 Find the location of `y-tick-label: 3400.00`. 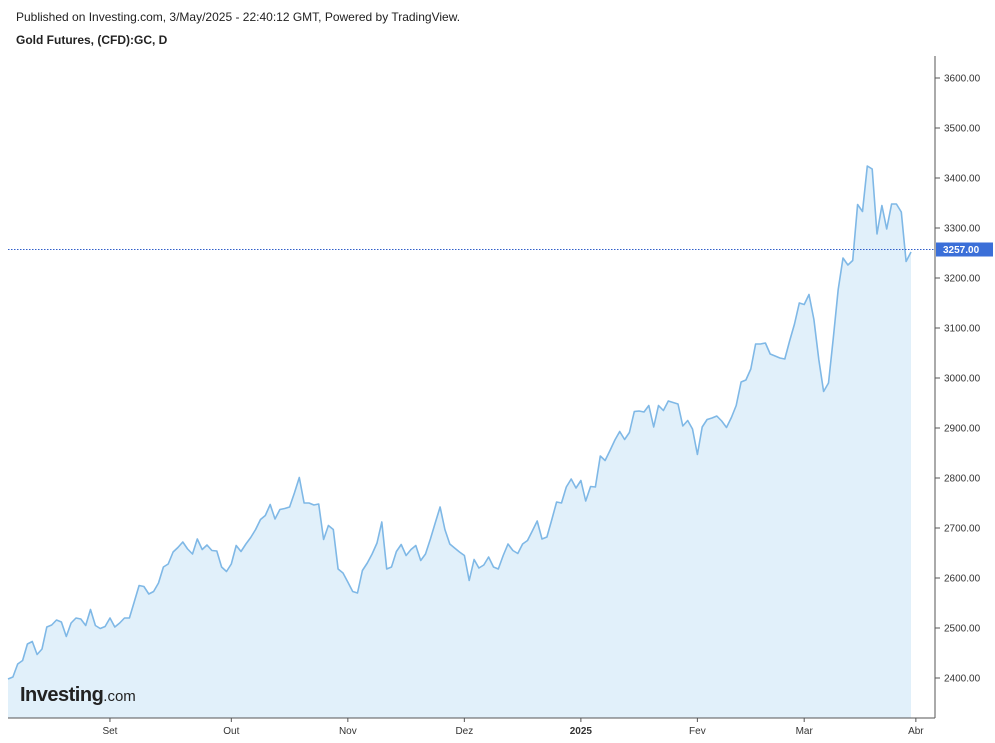

y-tick-label: 3400.00 is located at coordinates (962, 179).